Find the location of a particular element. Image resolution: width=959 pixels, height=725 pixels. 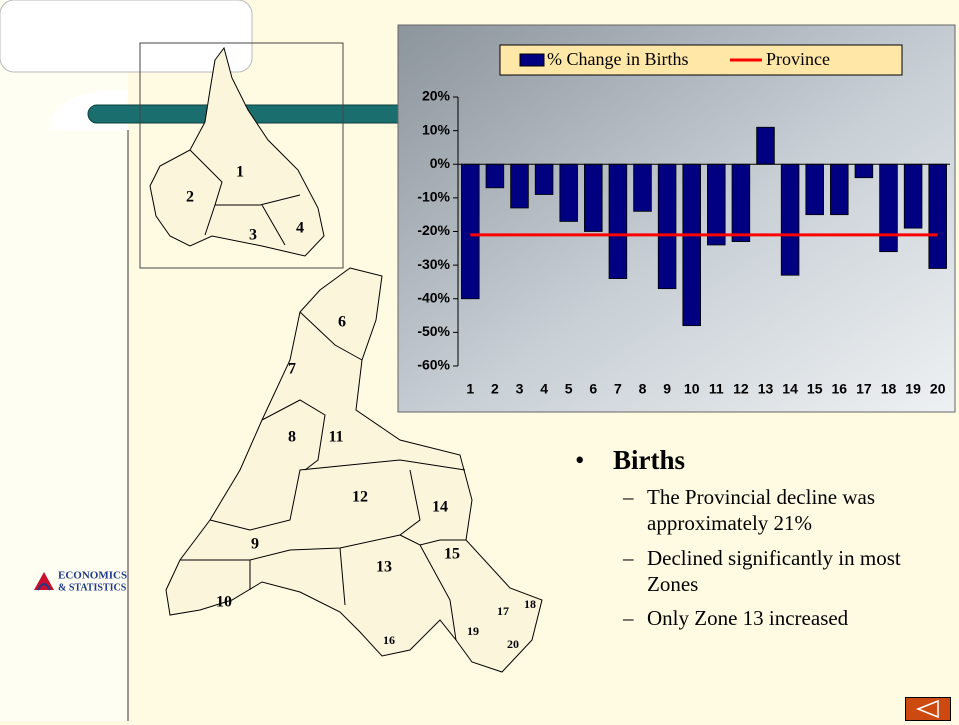

inset-frame is located at coordinates (241, 155).